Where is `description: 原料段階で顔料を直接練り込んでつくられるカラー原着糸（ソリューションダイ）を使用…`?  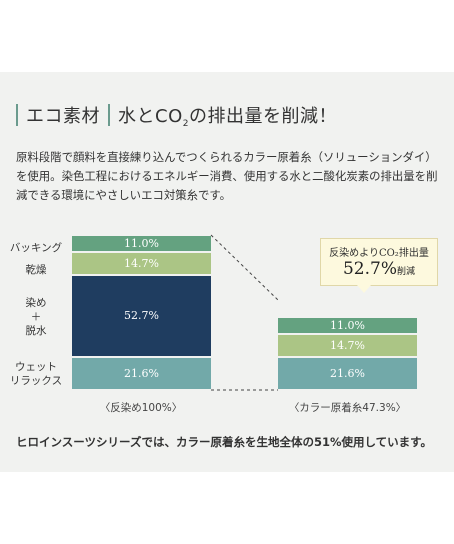 description: 原料段階で顔料を直接練り込んでつくられるカラー原着糸（ソリューションダイ）を使用… is located at coordinates (227, 176).